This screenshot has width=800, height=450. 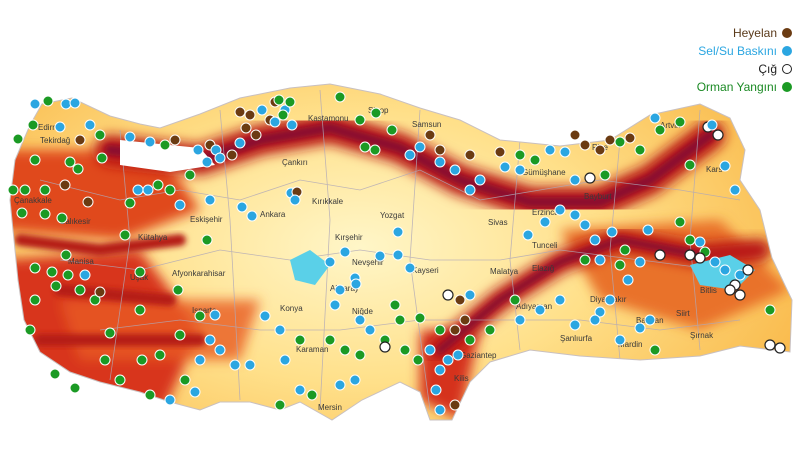 I want to click on city-label: Çanakkale, so click(x=33, y=200).